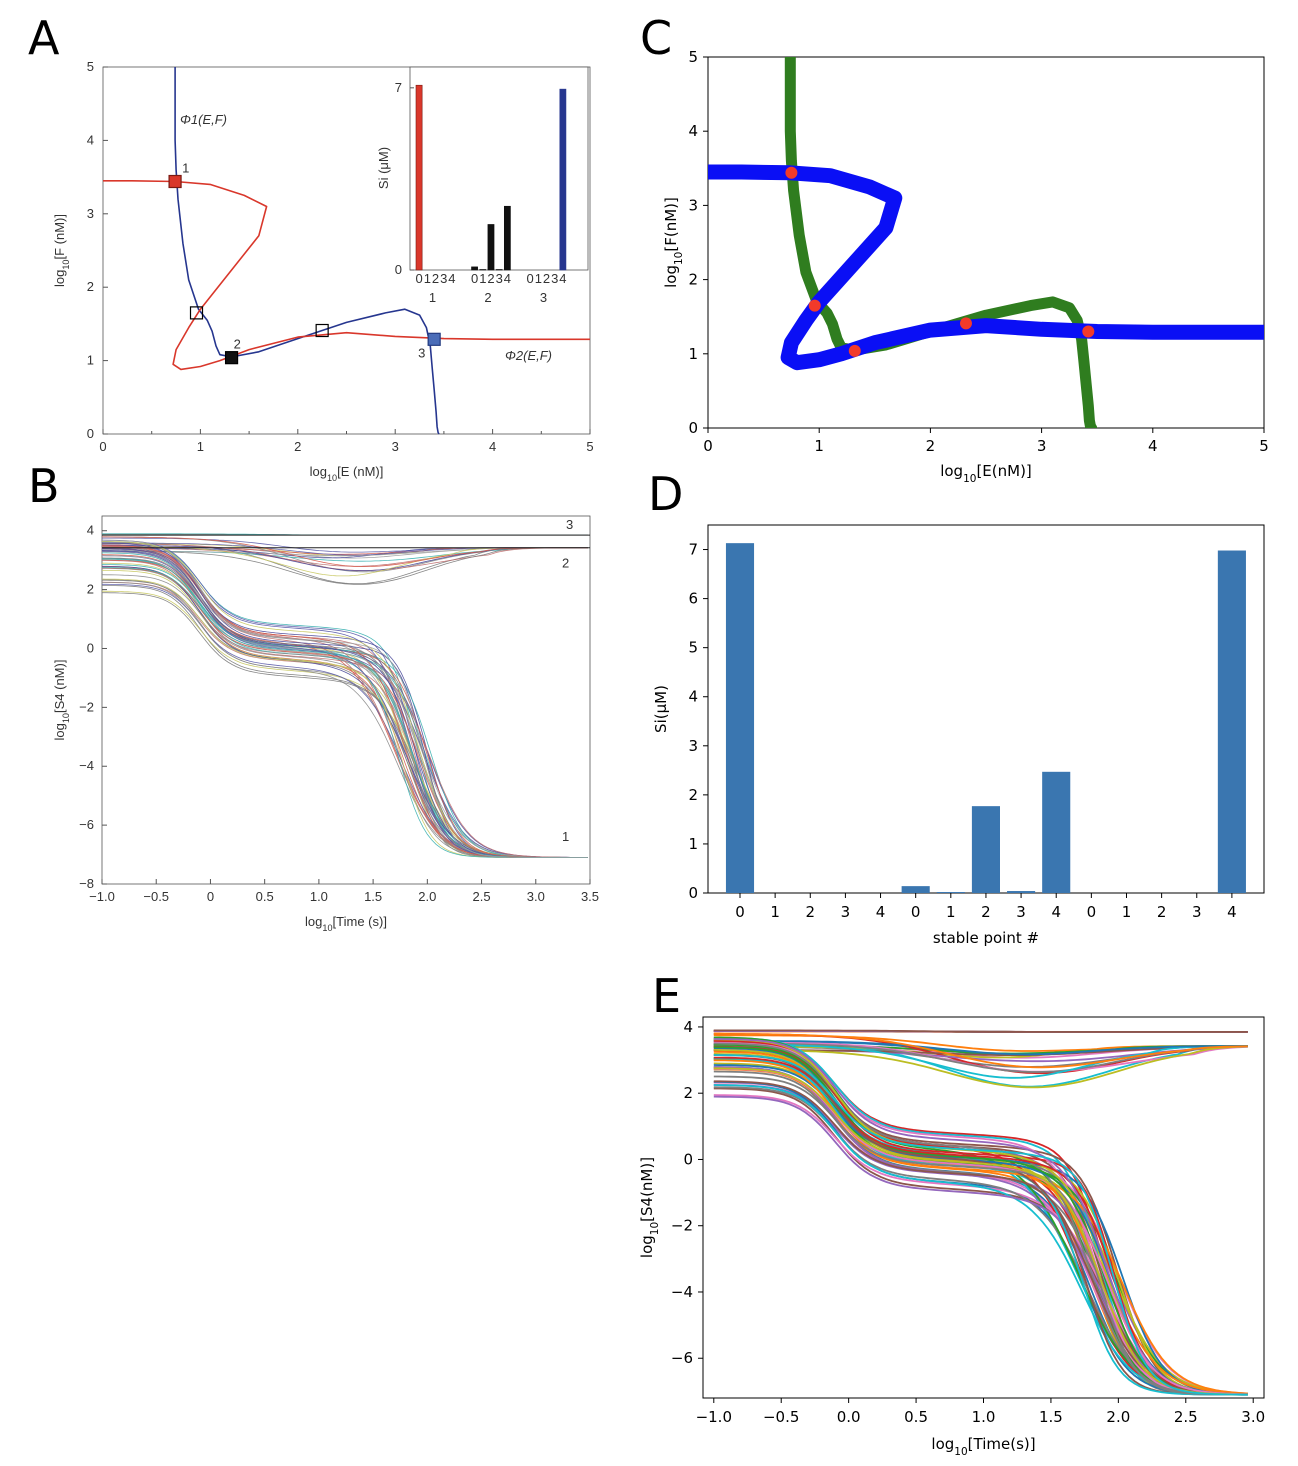 The image size is (1298, 1466). Describe the element at coordinates (102, 896) in the screenshot. I see `x-tick-label: −1.0` at that location.